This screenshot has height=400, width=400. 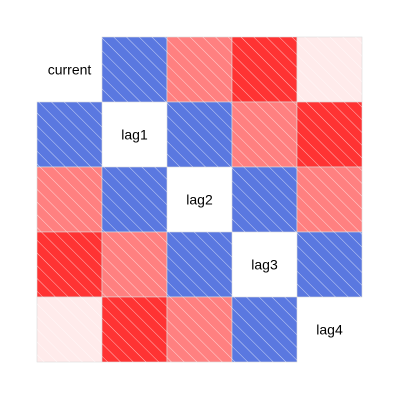 What do you see at coordinates (329, 330) in the screenshot?
I see `variable-label-lag4: lag4` at bounding box center [329, 330].